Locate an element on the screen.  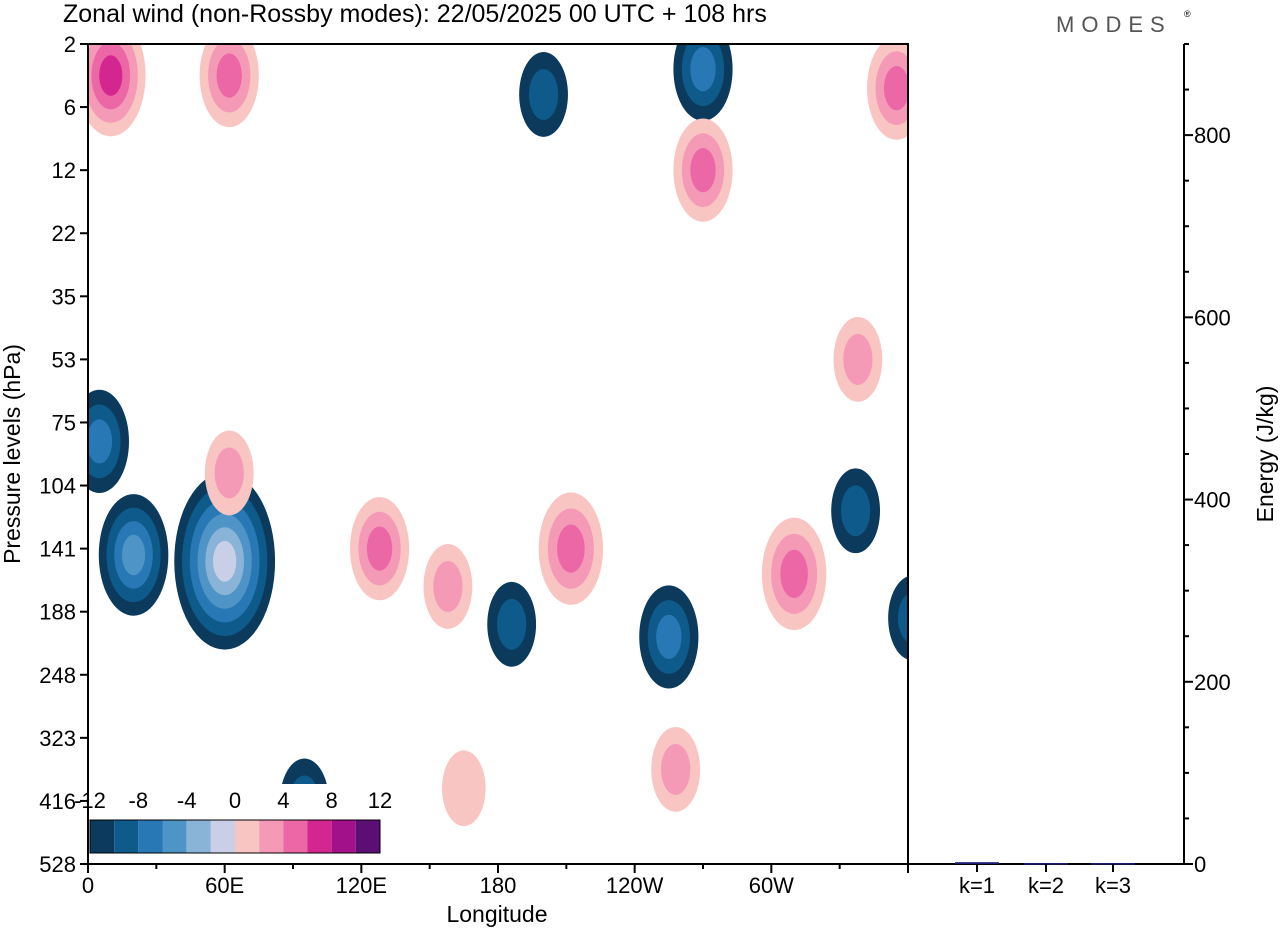
x-tick-label: 180 is located at coordinates (498, 885).